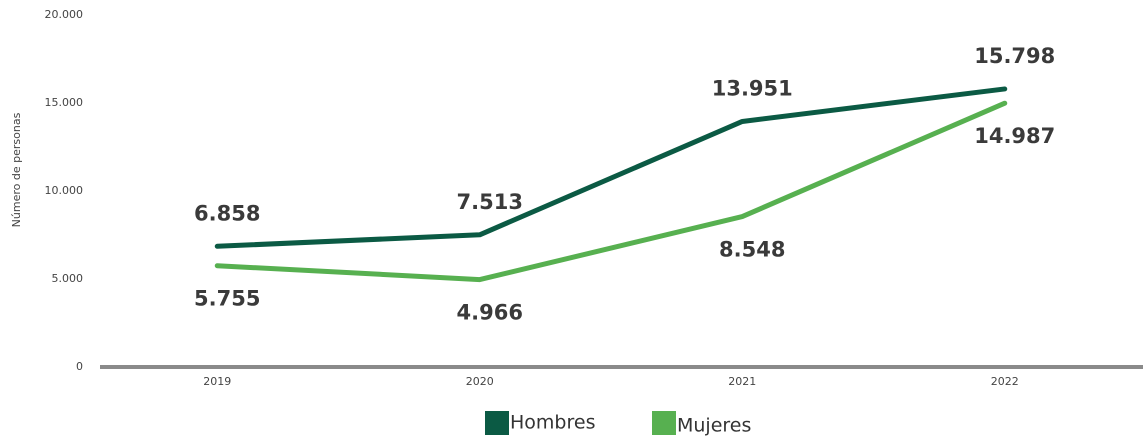 This screenshot has width=1143, height=440. What do you see at coordinates (480, 381) in the screenshot?
I see `x-tick-label: 2020` at bounding box center [480, 381].